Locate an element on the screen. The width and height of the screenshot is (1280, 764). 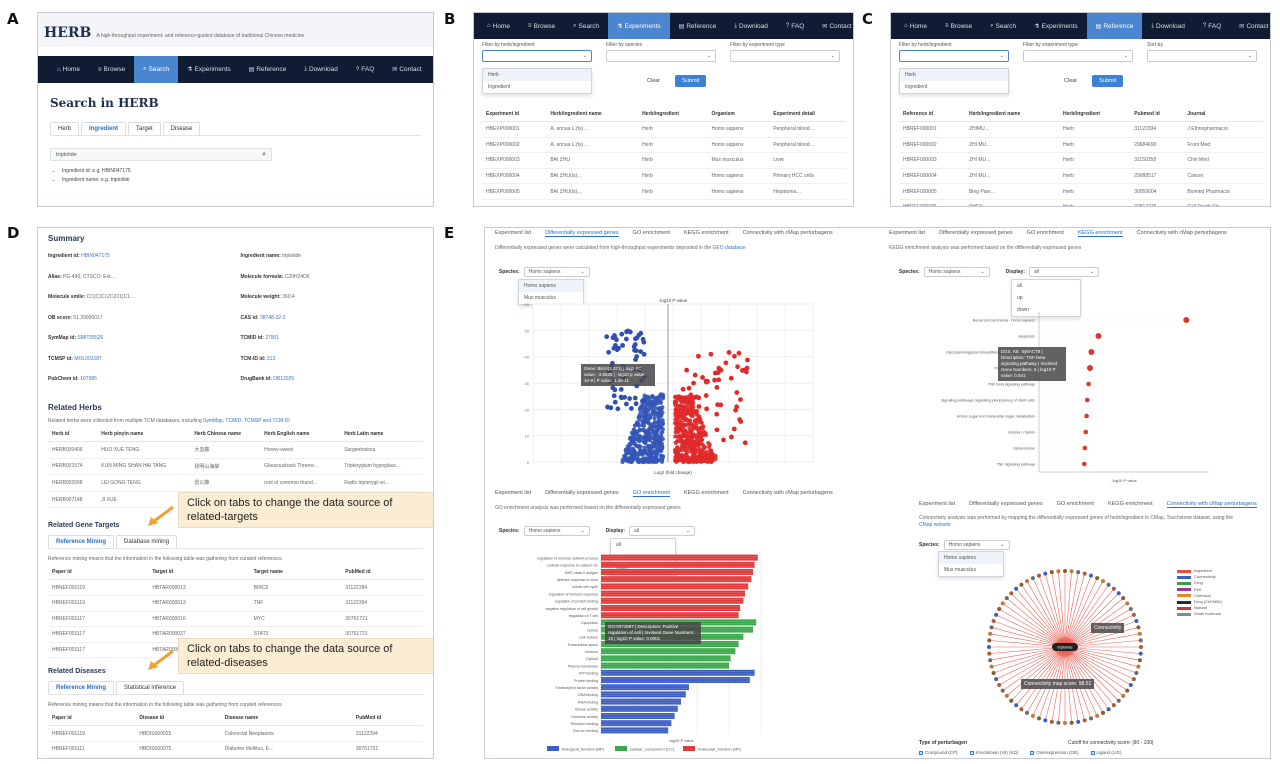
nav-item-download: ⤓ Download is located at coordinates (751, 26).